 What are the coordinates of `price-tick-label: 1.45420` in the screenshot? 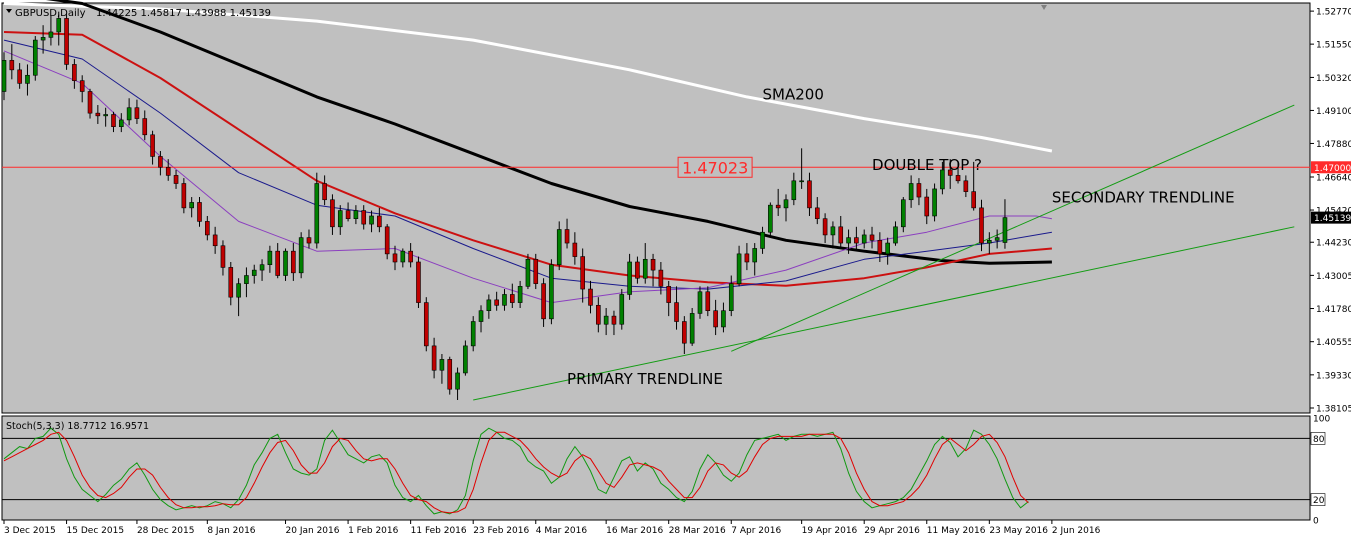 It's located at (1333, 212).